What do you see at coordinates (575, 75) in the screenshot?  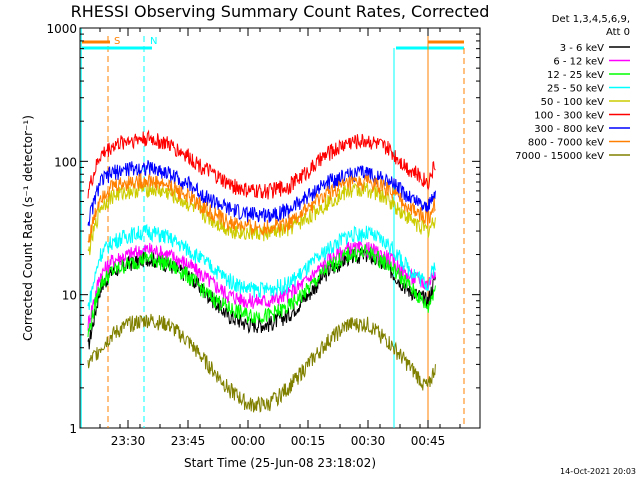 I see `legend-label: 12 - 25 keV` at bounding box center [575, 75].